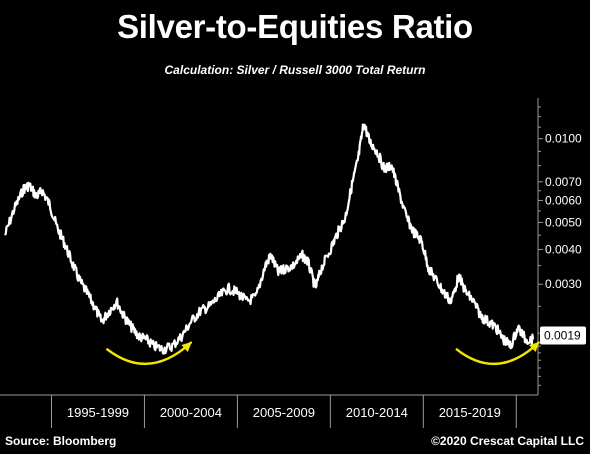  What do you see at coordinates (377, 412) in the screenshot?
I see `x-period-label: 2010-2014` at bounding box center [377, 412].